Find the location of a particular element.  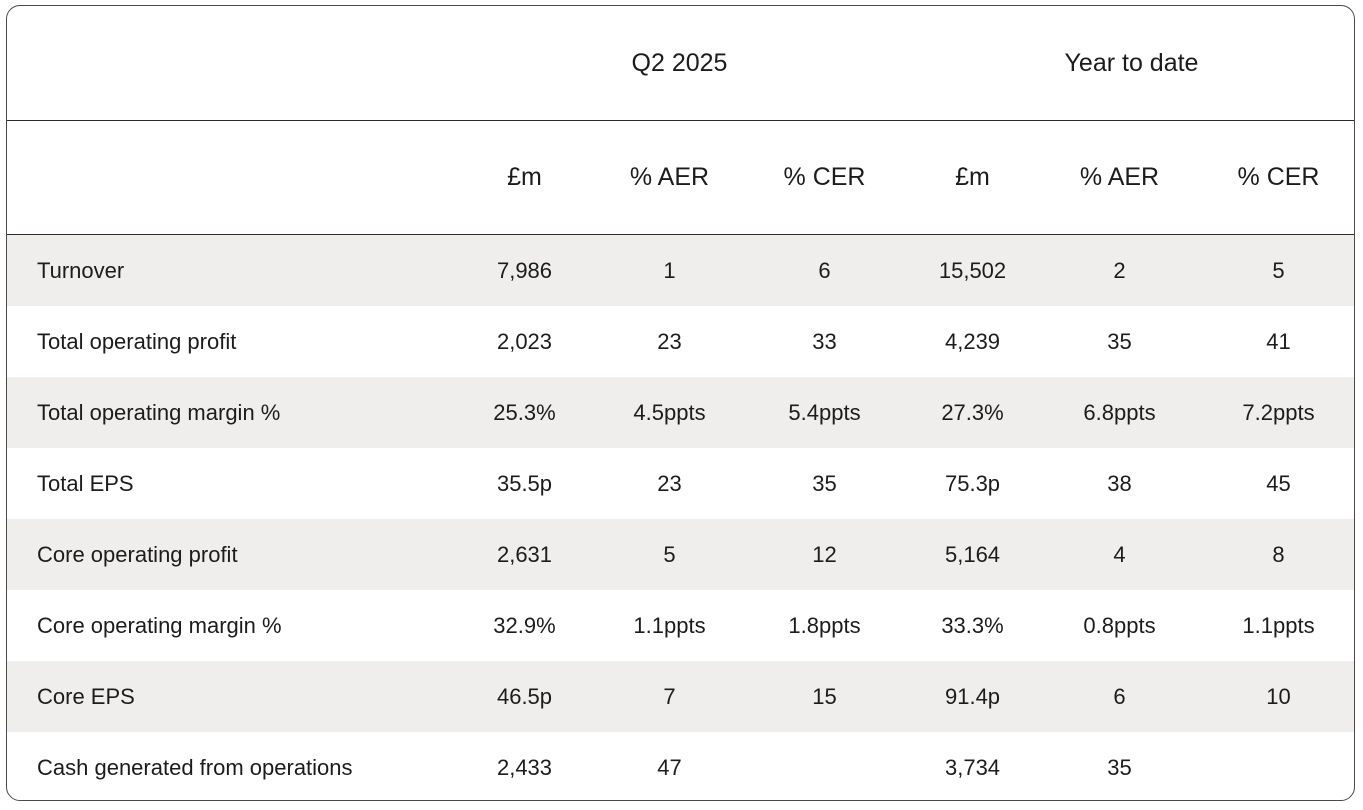

table-cell: 10 is located at coordinates (1277, 696).